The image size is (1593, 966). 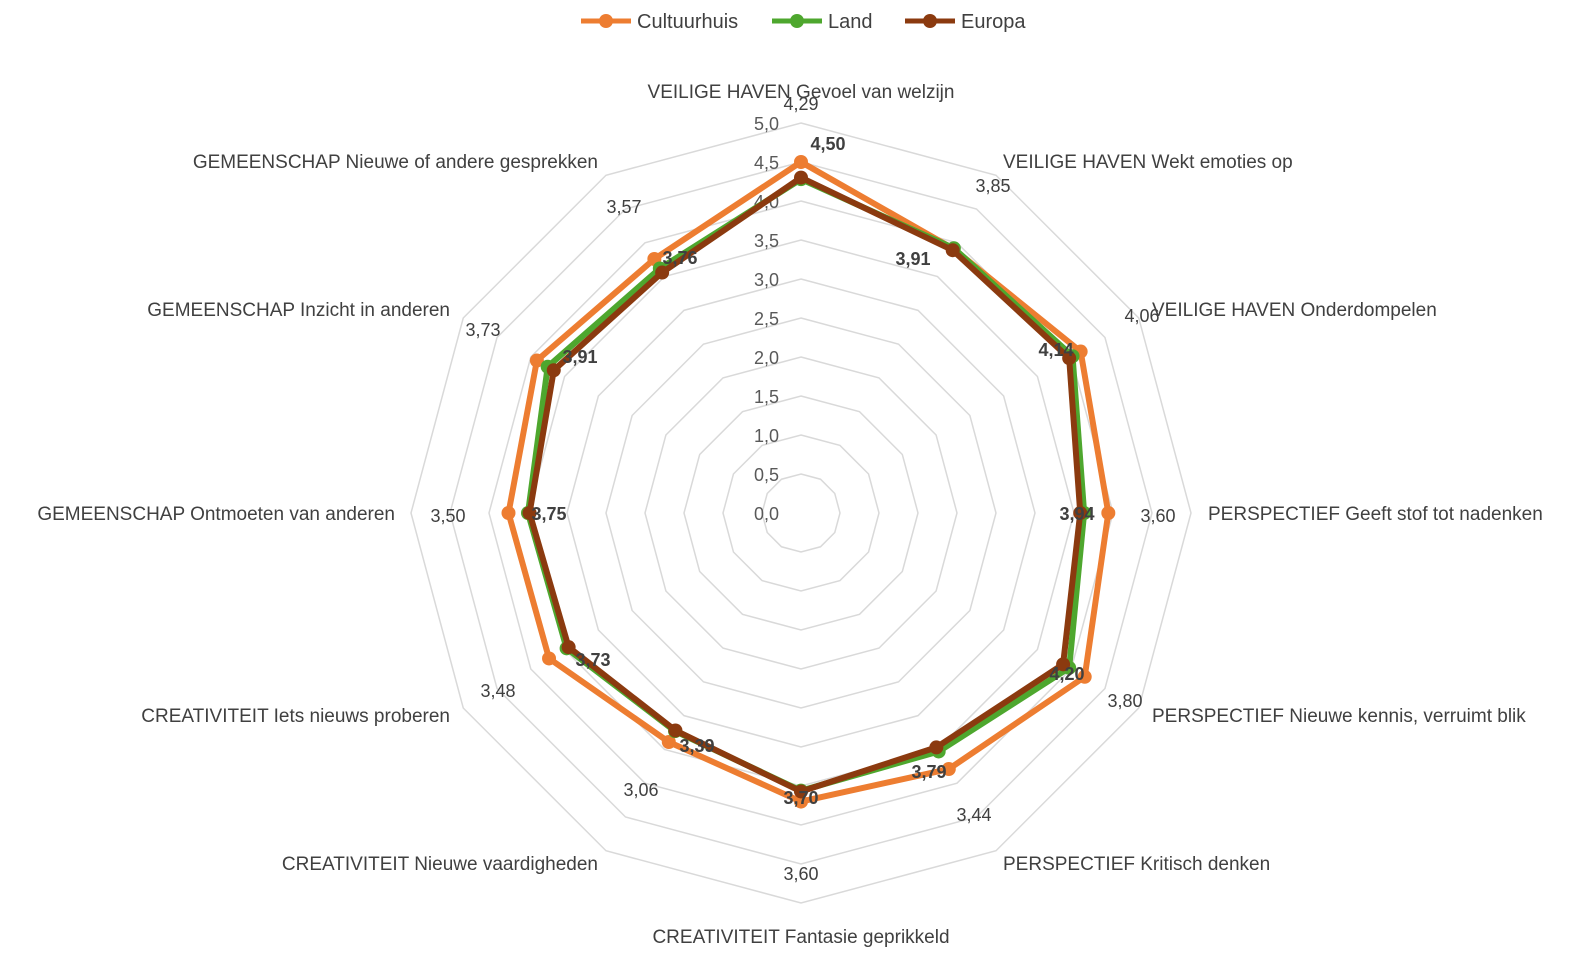 What do you see at coordinates (766, 280) in the screenshot?
I see `tick-label: 3,0` at bounding box center [766, 280].